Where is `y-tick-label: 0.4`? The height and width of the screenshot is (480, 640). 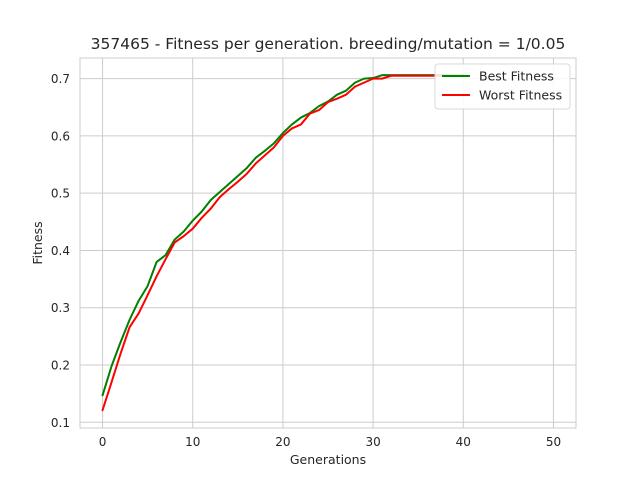 y-tick-label: 0.4 is located at coordinates (60, 251).